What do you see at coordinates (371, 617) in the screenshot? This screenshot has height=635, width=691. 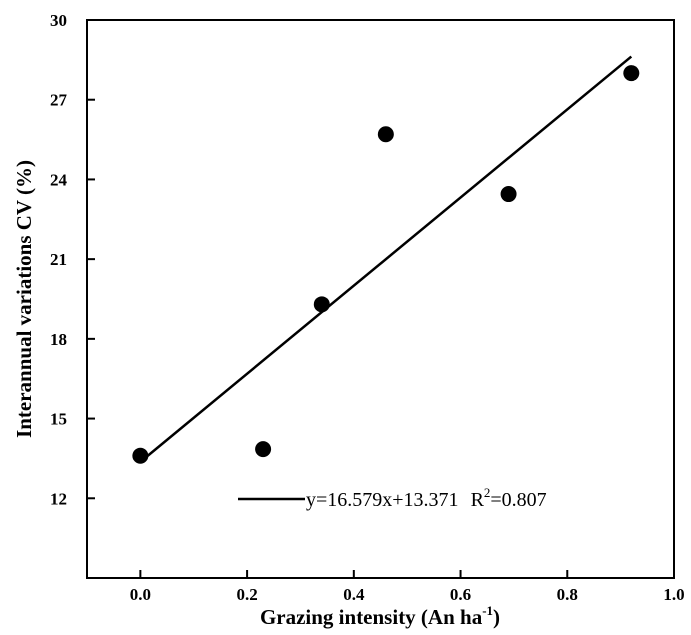 I see `x-axis-title-main: Grazing intensity (An ha` at bounding box center [371, 617].